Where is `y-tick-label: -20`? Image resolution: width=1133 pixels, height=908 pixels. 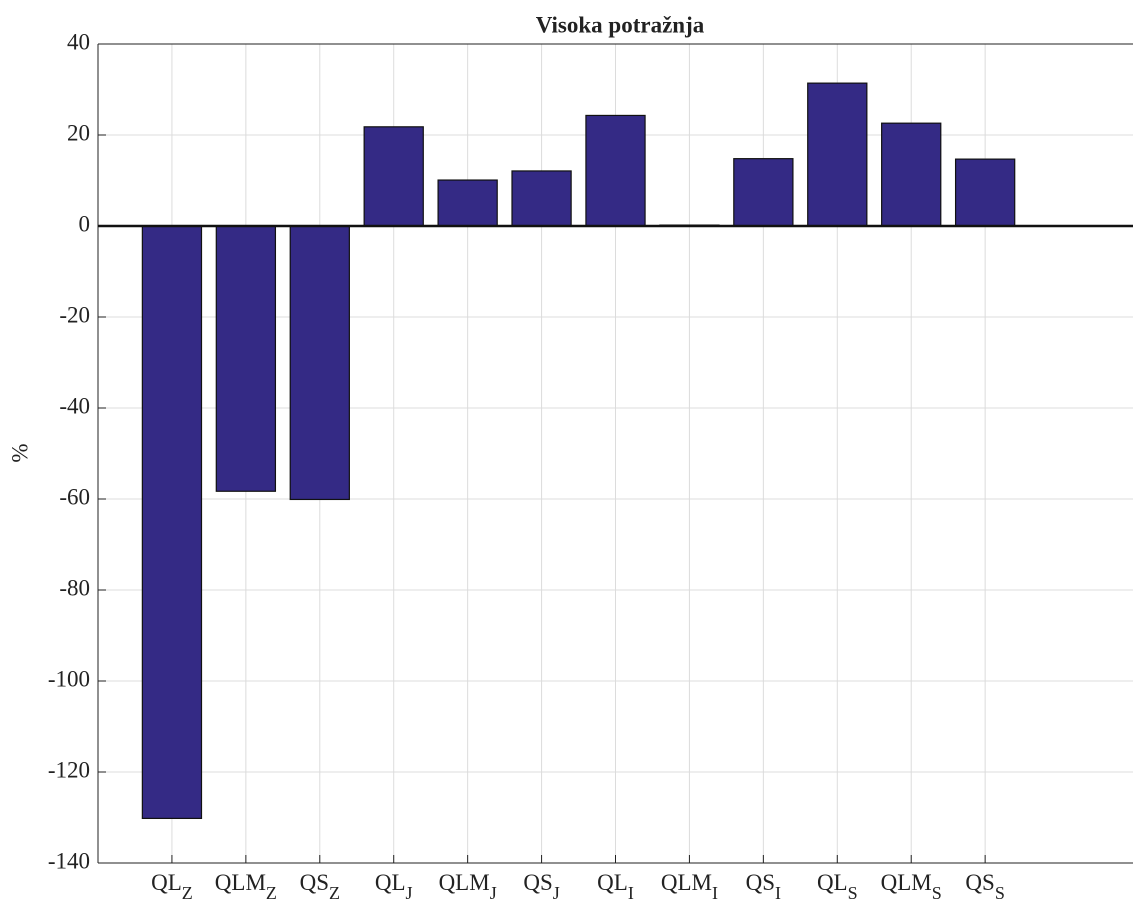 y-tick-label: -20 is located at coordinates (74, 314).